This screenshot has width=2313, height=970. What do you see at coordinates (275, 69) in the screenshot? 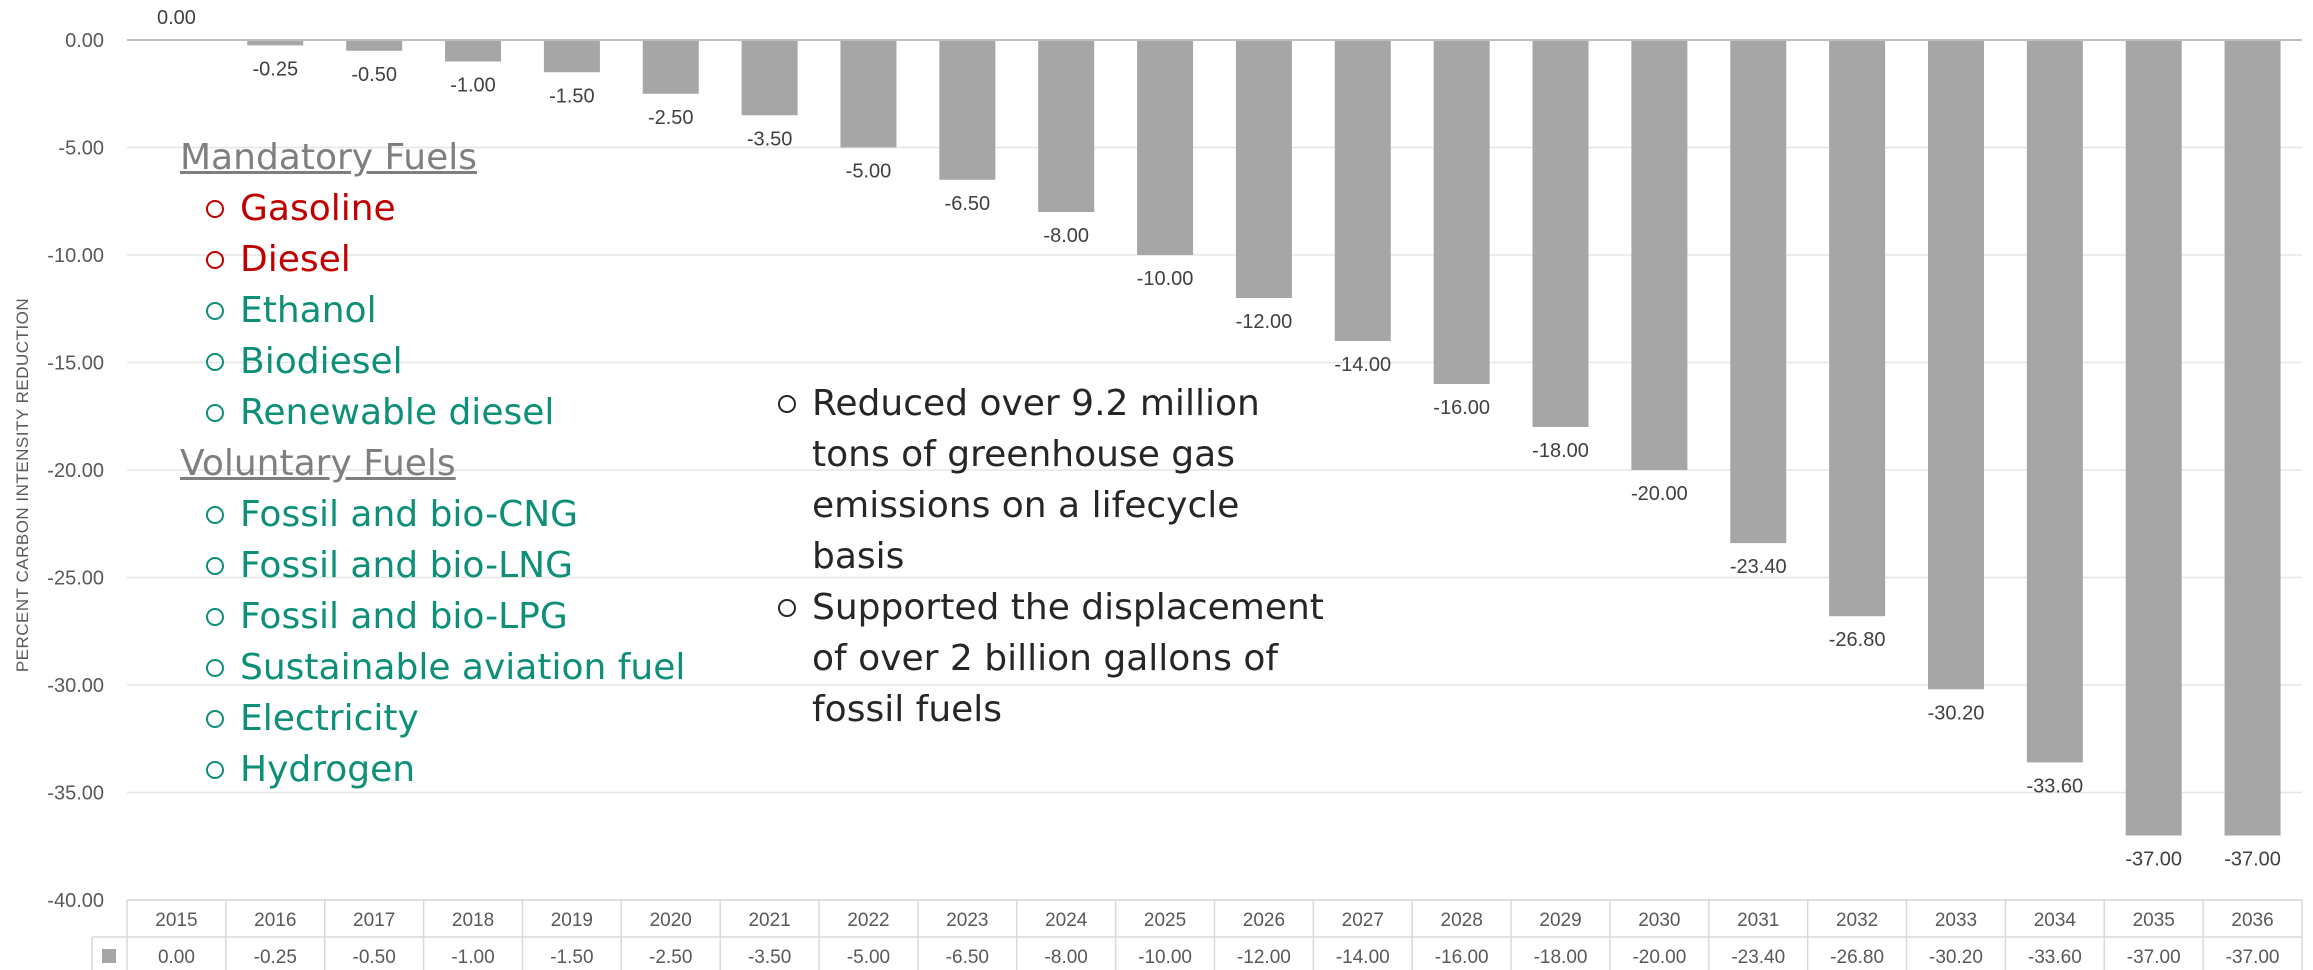
I see `data-label: -0.25` at bounding box center [275, 69].